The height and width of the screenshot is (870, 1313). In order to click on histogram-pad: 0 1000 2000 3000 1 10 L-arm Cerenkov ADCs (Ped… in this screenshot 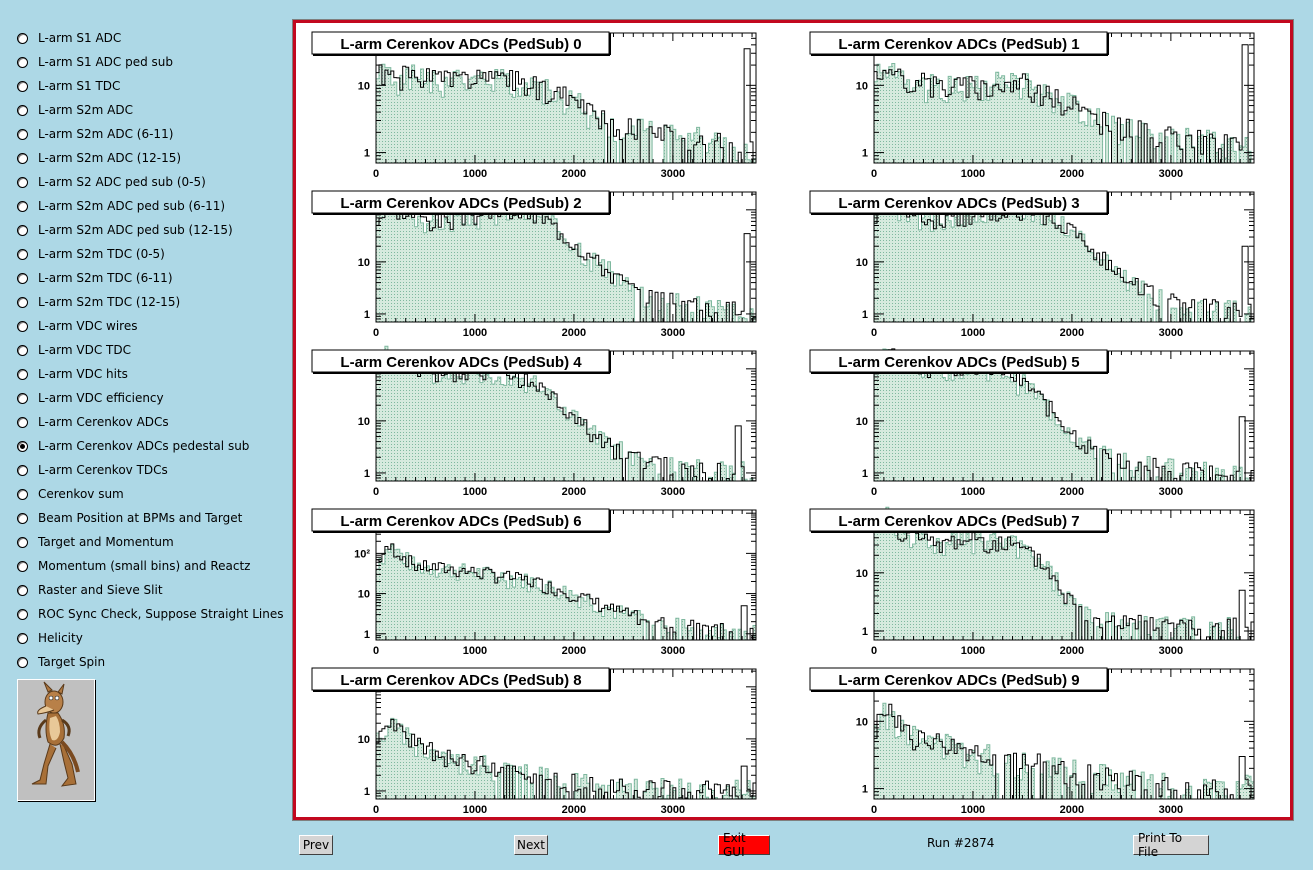, I will do `click(1032, 741)`.